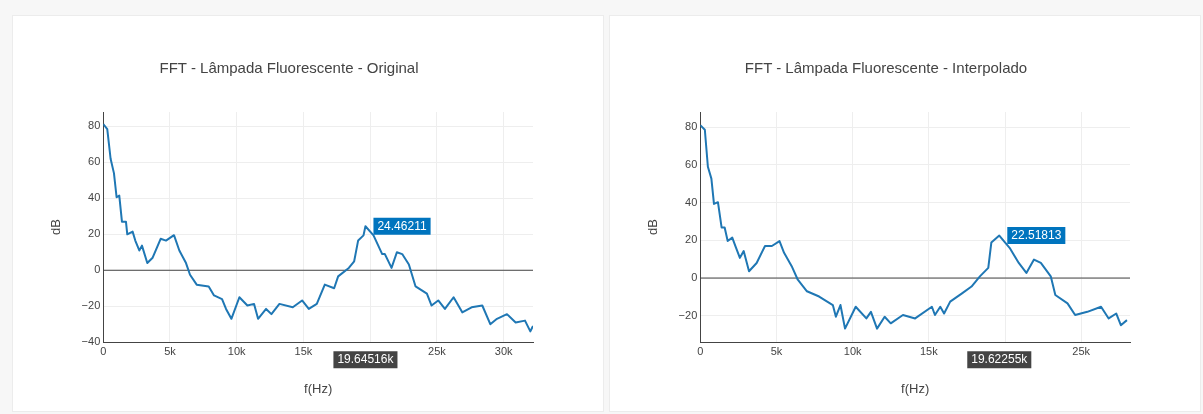 Image resolution: width=1203 pixels, height=414 pixels. What do you see at coordinates (886, 68) in the screenshot?
I see `chart-title: FFT - Lâmpada Fluorescente - Interpolado` at bounding box center [886, 68].